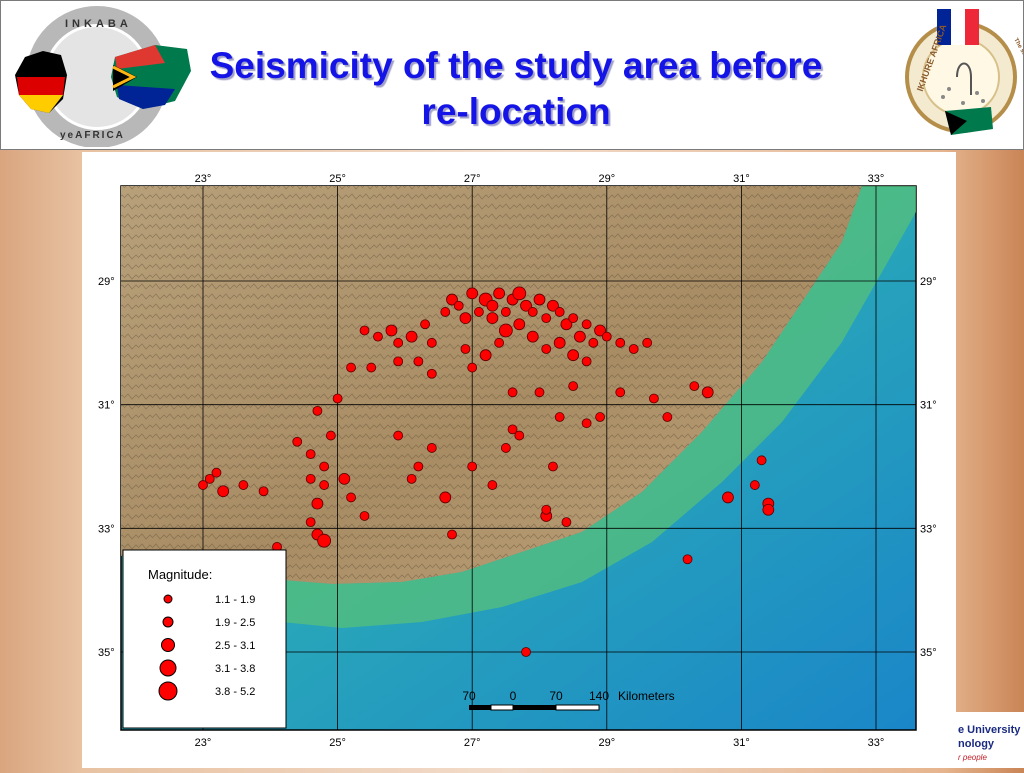 The image size is (1024, 773). What do you see at coordinates (203, 743) in the screenshot?
I see `lon-label-bottom: 23°` at bounding box center [203, 743].